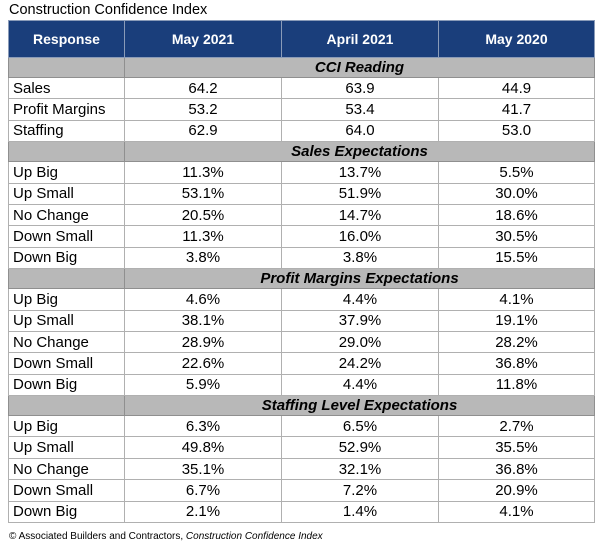 The width and height of the screenshot is (600, 544). I want to click on value-cell: 30.5%, so click(516, 236).